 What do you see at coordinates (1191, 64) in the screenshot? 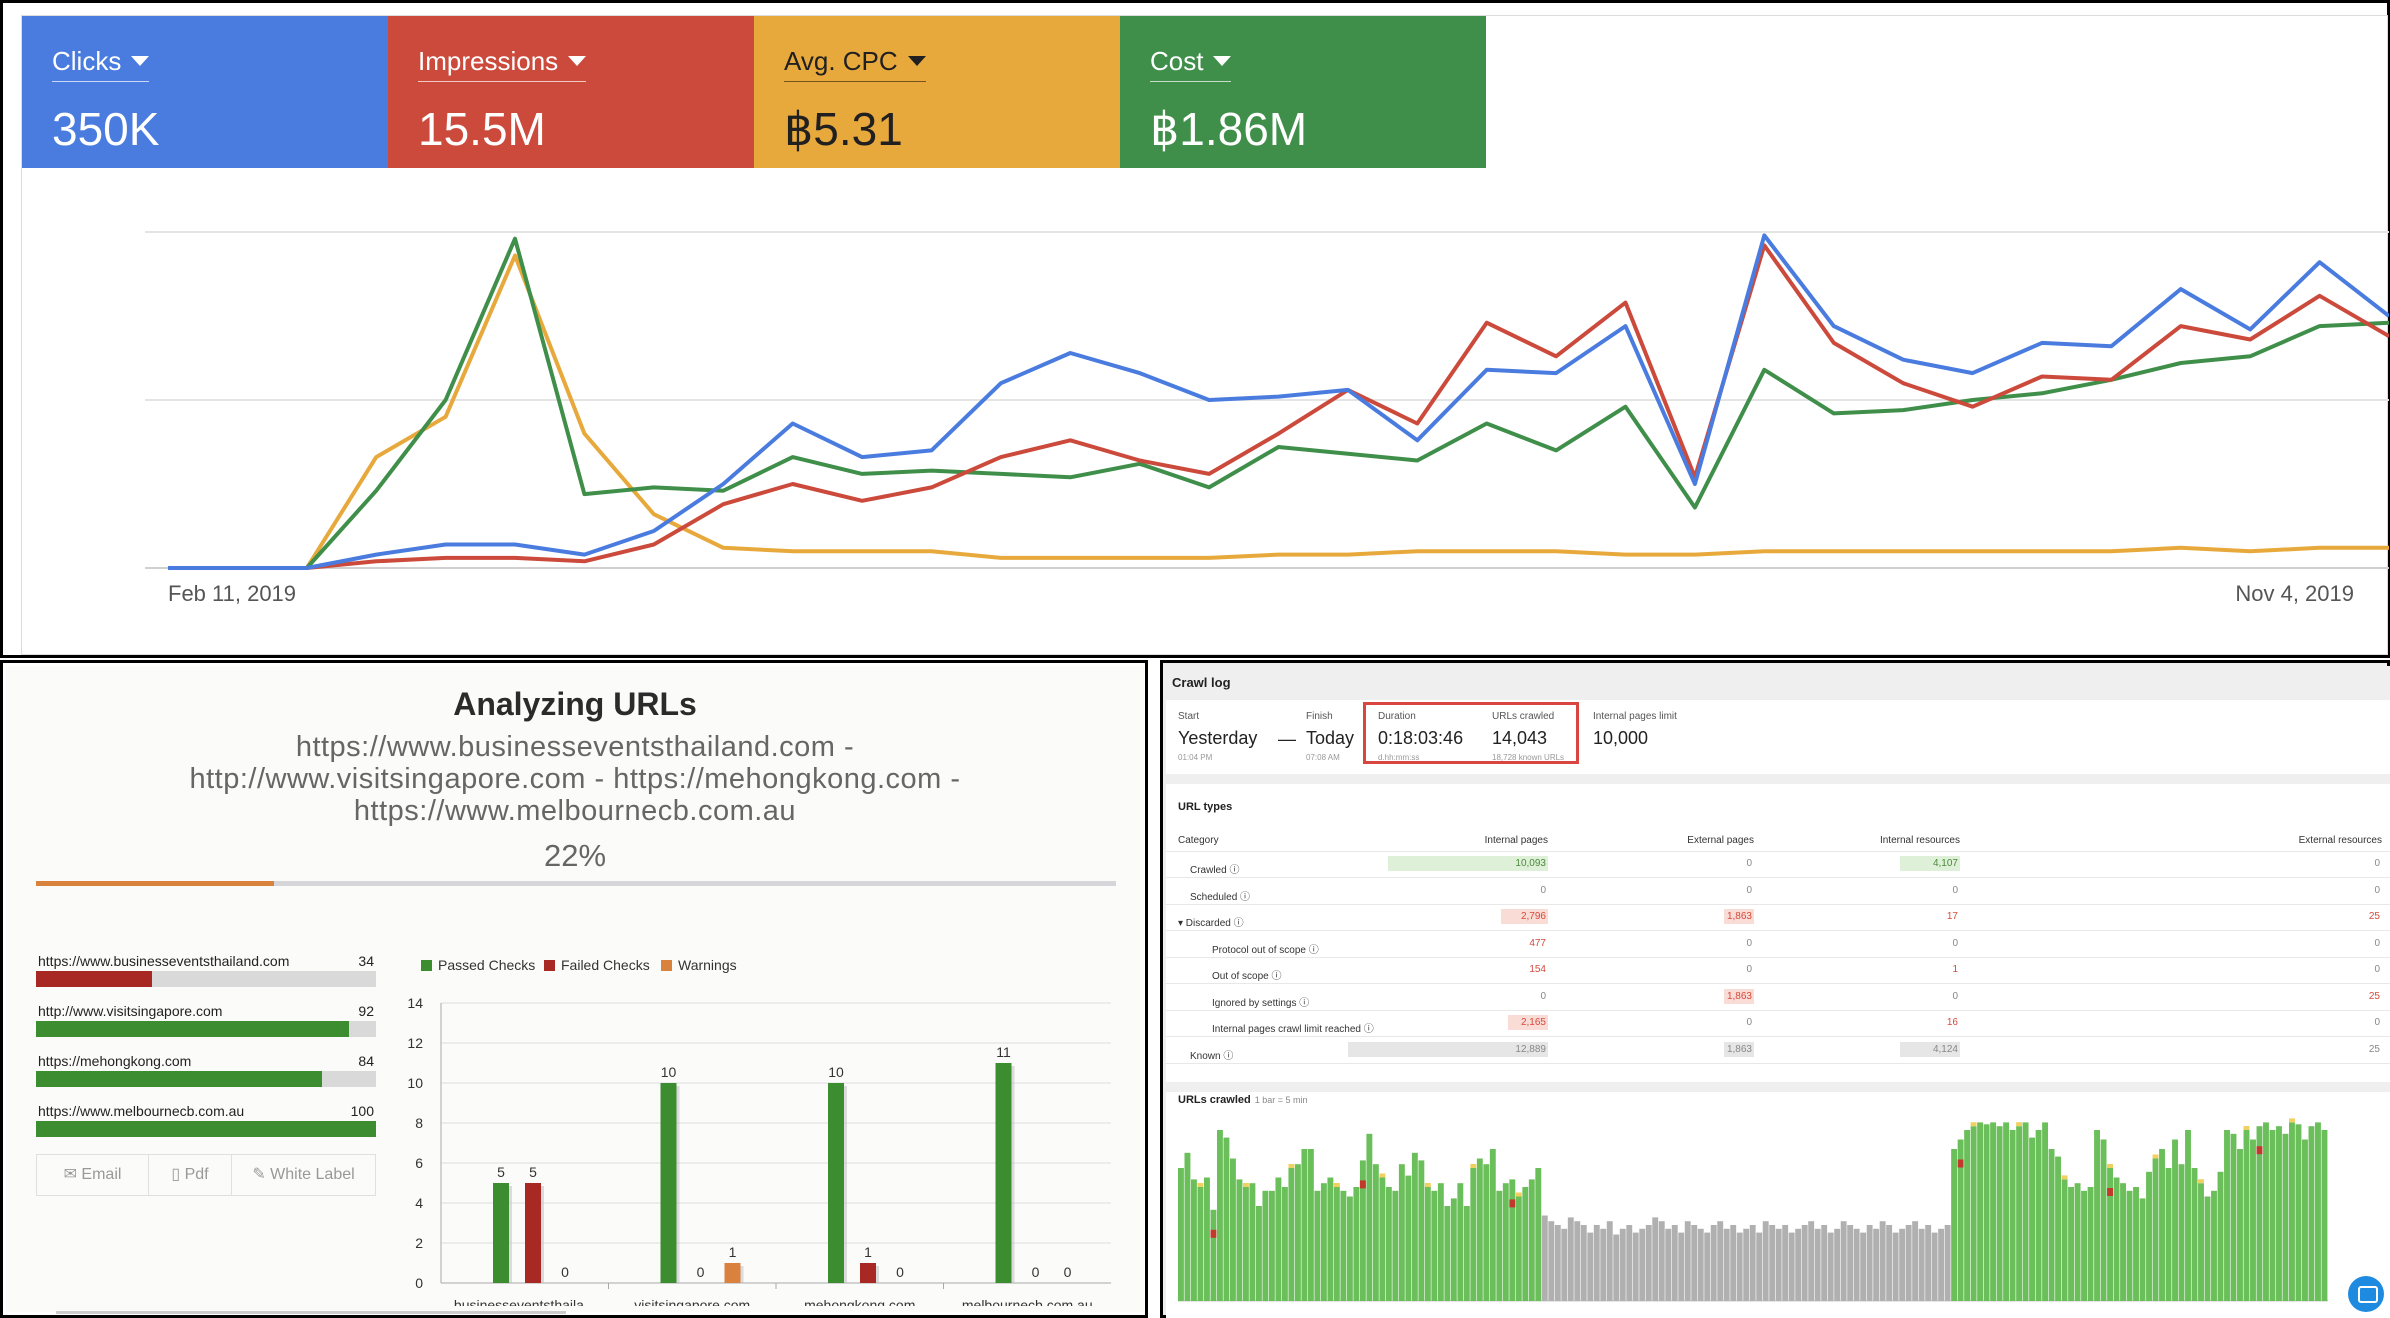
I see `cost-metric-label: Cost` at bounding box center [1191, 64].